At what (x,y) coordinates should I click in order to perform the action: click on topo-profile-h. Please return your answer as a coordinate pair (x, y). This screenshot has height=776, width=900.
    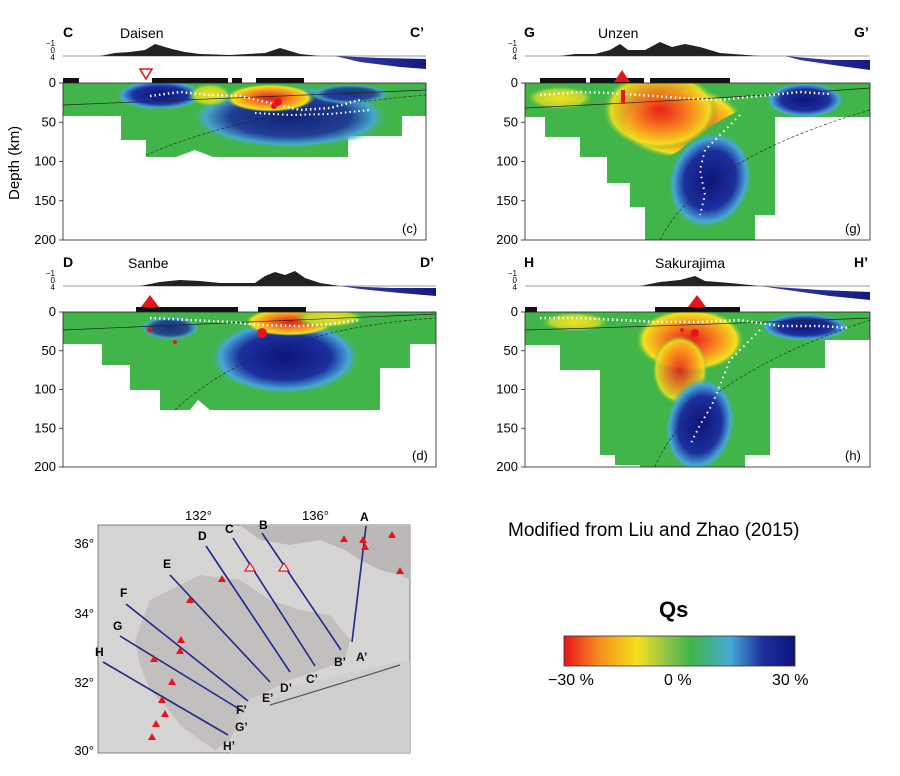
    Looking at the image, I should click on (697, 288).